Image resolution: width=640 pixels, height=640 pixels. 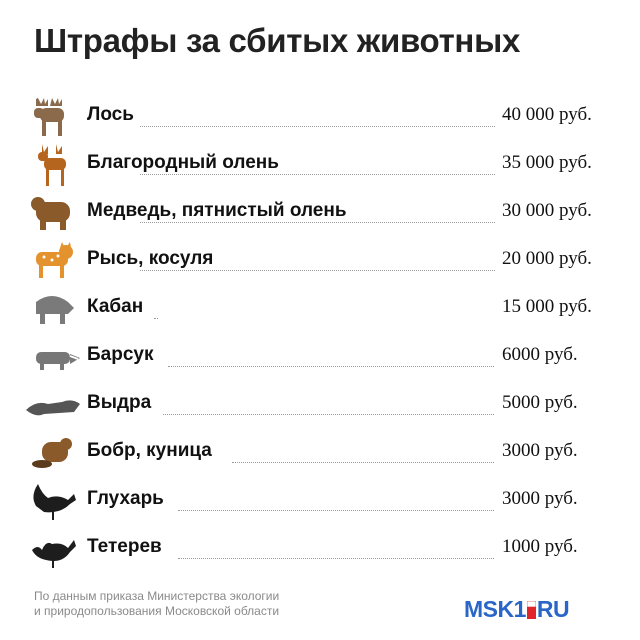 I want to click on fine-amount: 6000 руб., so click(x=540, y=354).